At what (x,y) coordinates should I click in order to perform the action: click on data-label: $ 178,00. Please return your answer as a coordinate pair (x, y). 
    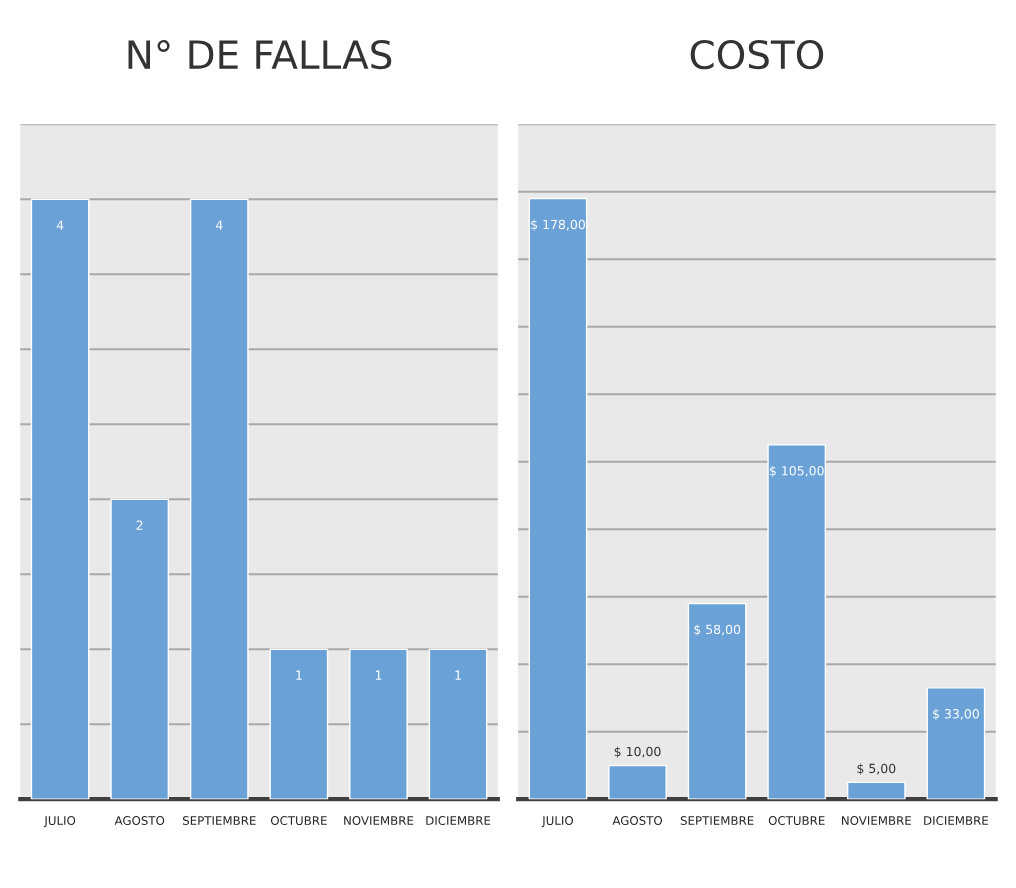
    Looking at the image, I should click on (558, 225).